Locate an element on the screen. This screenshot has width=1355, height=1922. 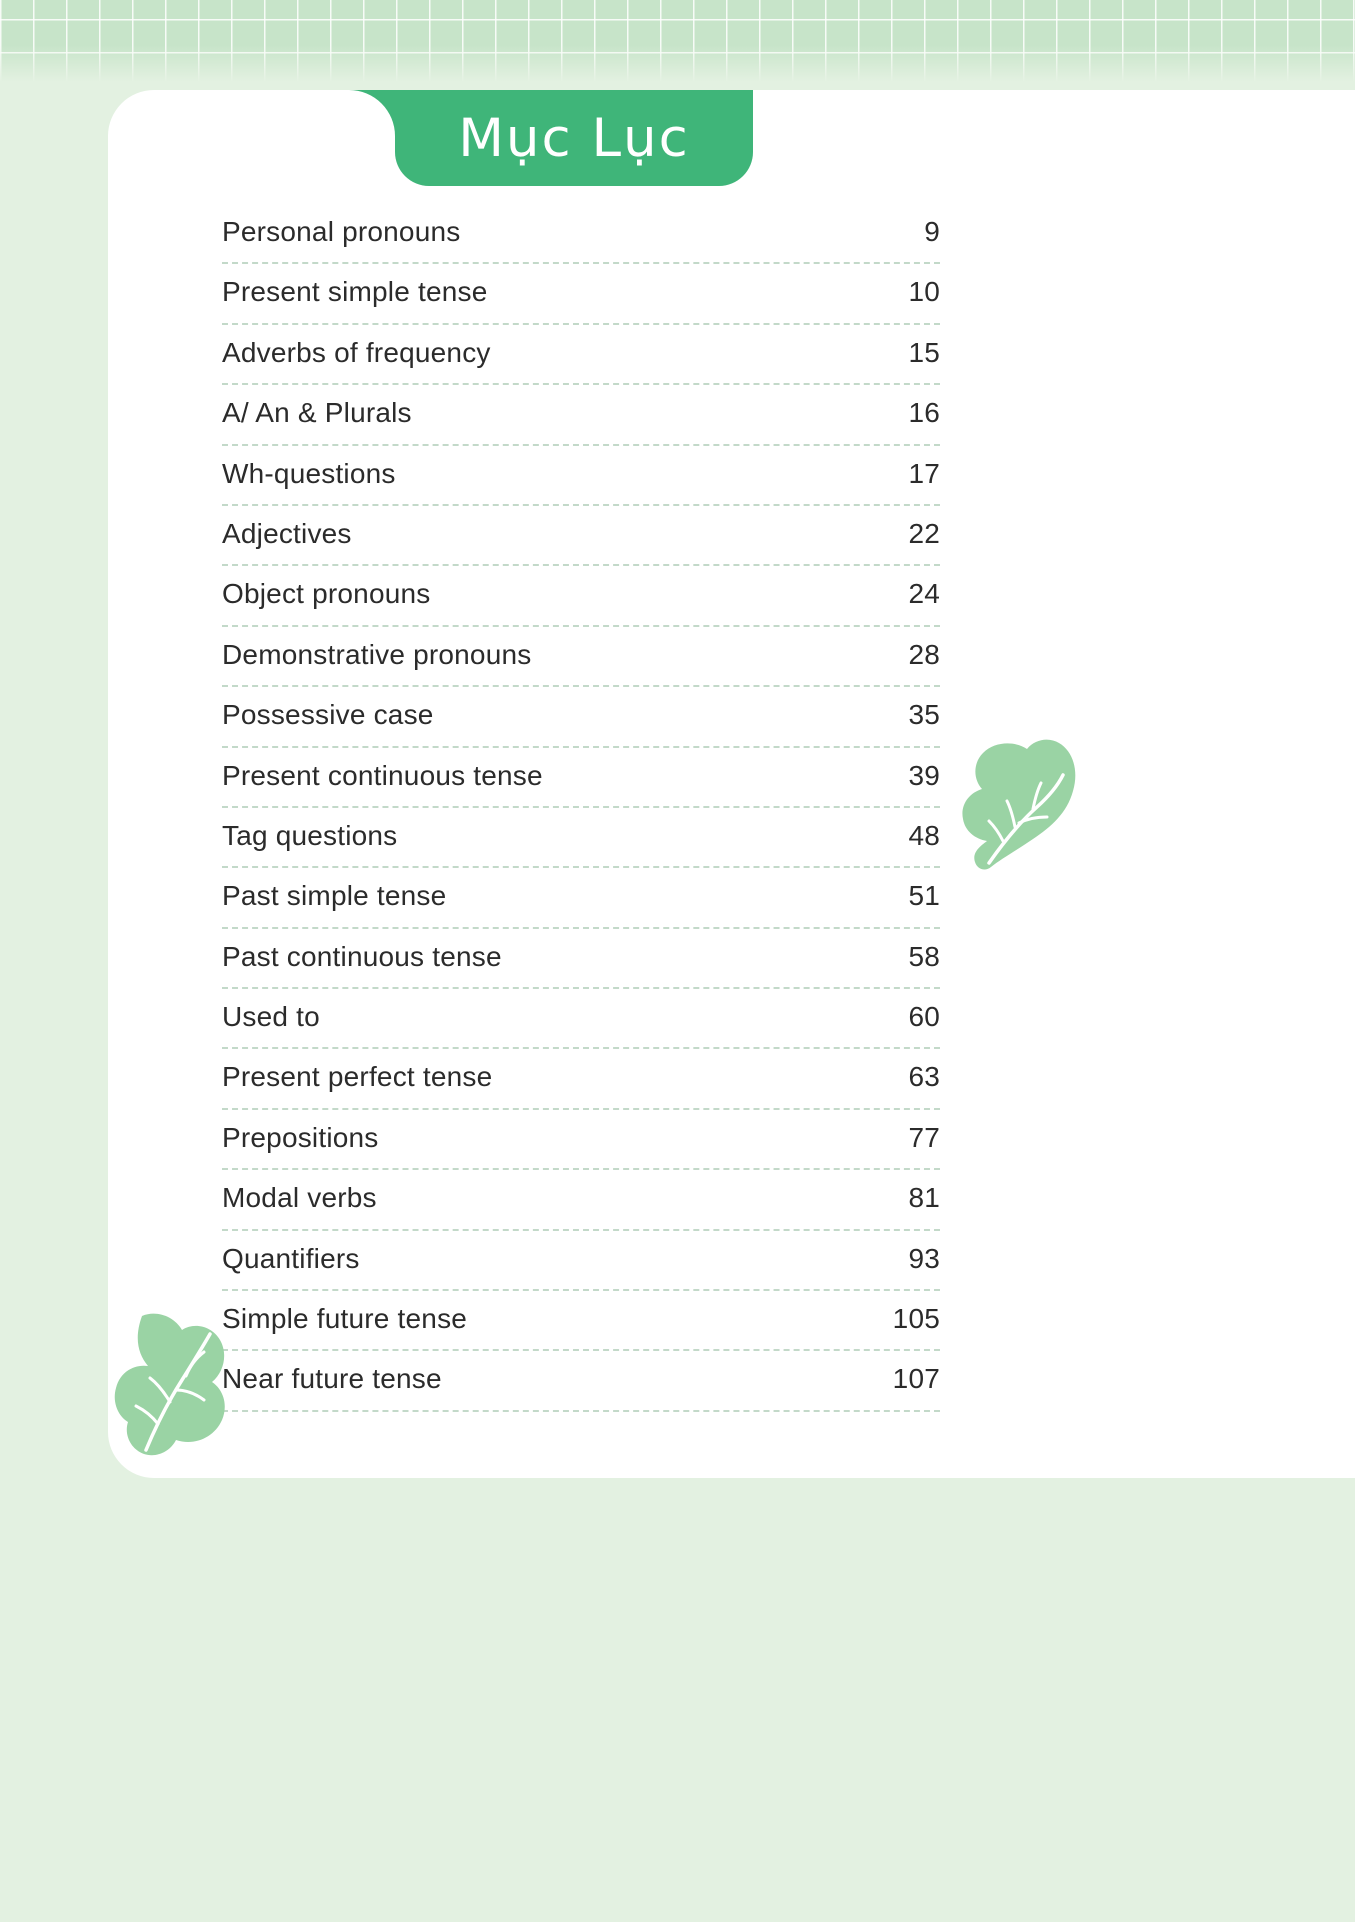
toc-entry-label: Adjectives is located at coordinates (287, 533).